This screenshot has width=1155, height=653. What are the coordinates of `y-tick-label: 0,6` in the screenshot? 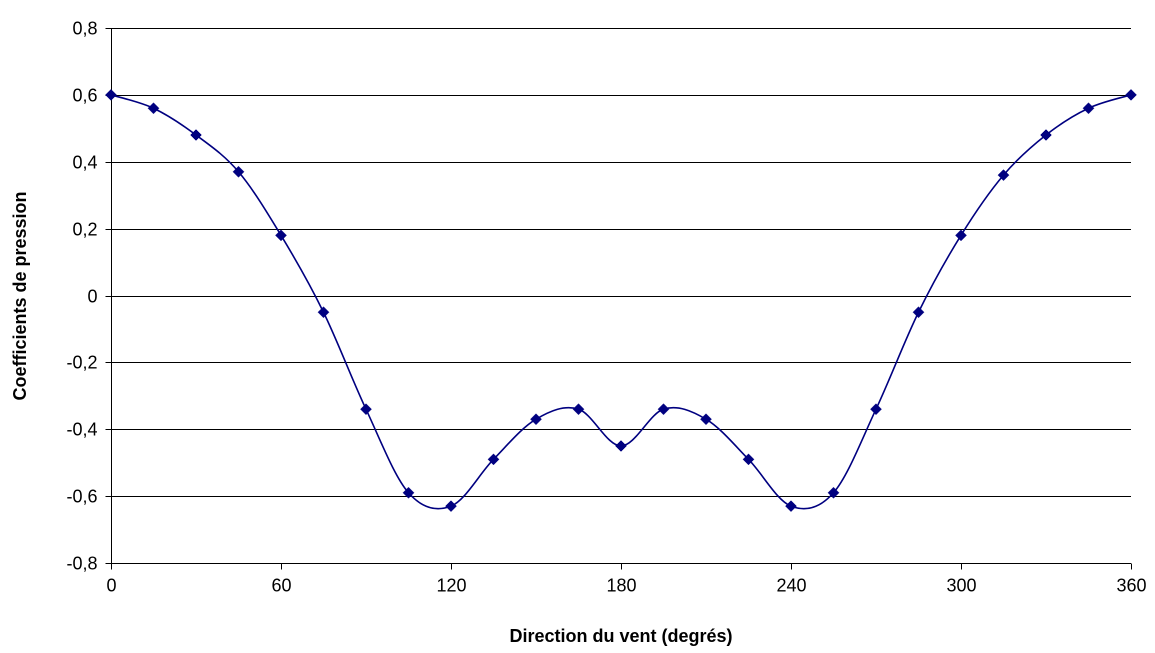 It's located at (84, 96).